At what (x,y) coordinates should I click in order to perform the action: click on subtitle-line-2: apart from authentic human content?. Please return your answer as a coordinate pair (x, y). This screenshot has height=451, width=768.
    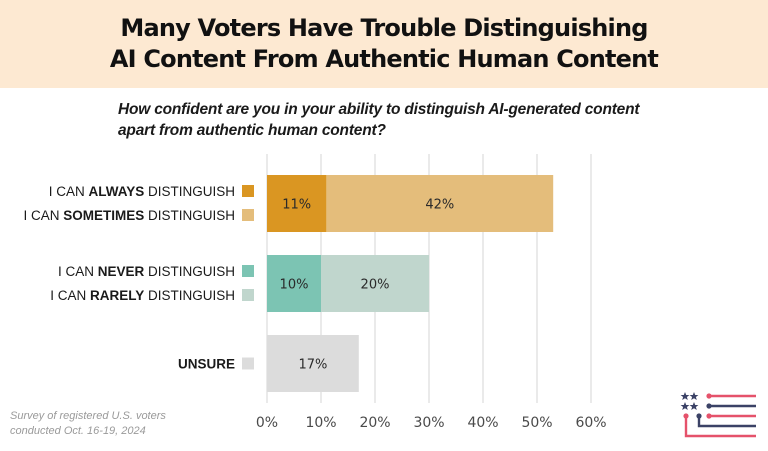
    Looking at the image, I should click on (252, 130).